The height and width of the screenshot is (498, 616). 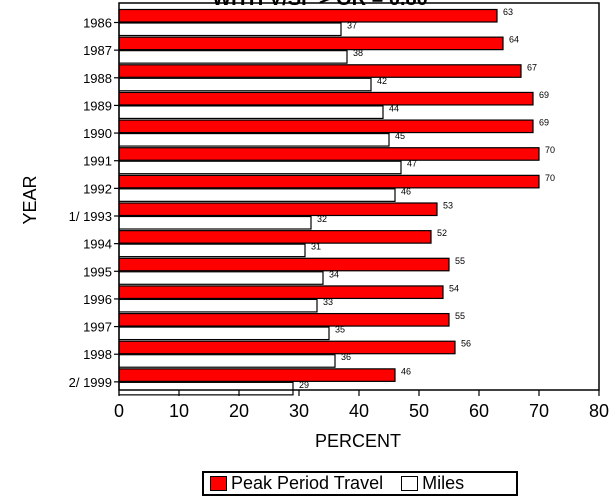 I want to click on data-label: 37, so click(x=352, y=26).